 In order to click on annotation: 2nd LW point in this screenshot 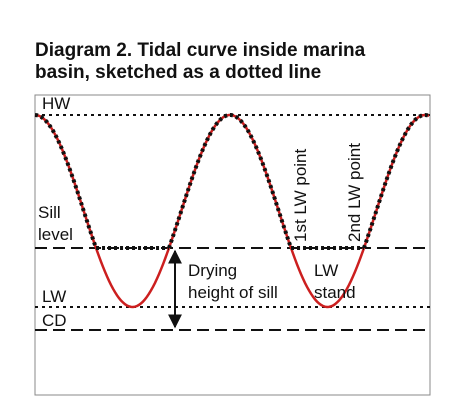, I will do `click(354, 192)`.